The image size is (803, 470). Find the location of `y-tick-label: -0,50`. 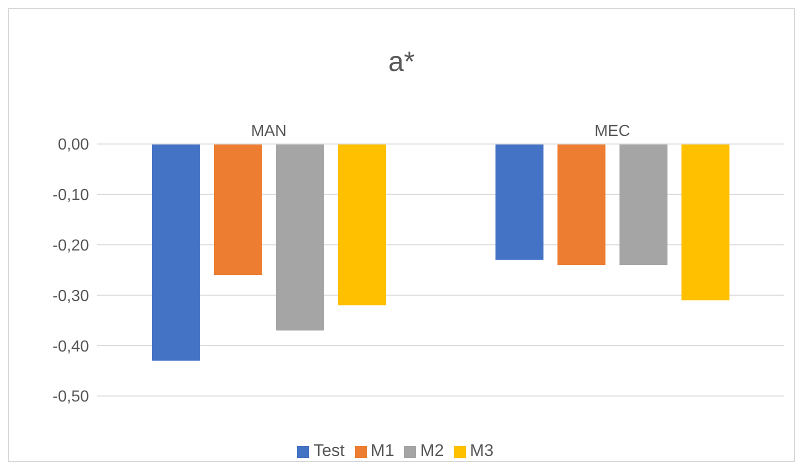

y-tick-label: -0,50 is located at coordinates (71, 397).